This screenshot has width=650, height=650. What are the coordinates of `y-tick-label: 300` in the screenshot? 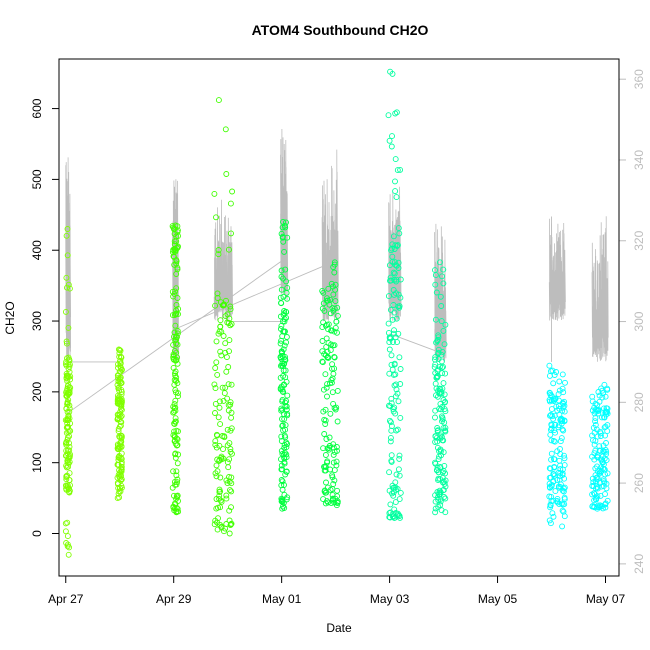 It's located at (37, 321).